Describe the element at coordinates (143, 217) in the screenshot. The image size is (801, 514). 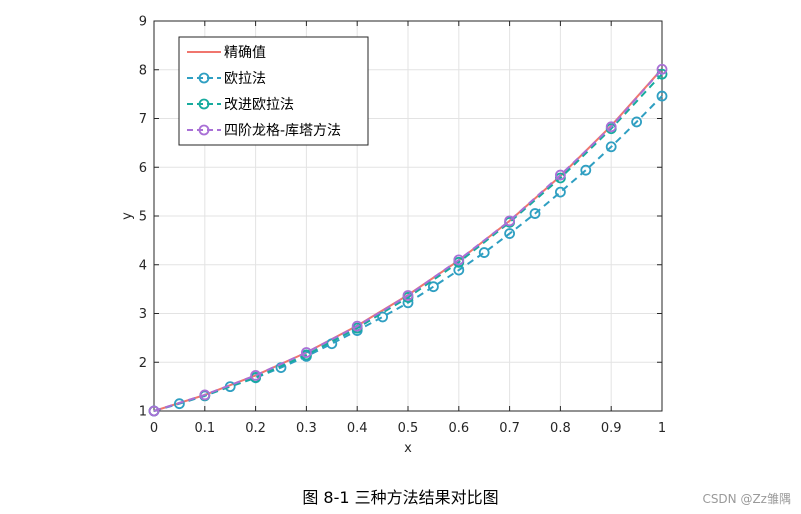
I see `y-tick-label: 5` at that location.